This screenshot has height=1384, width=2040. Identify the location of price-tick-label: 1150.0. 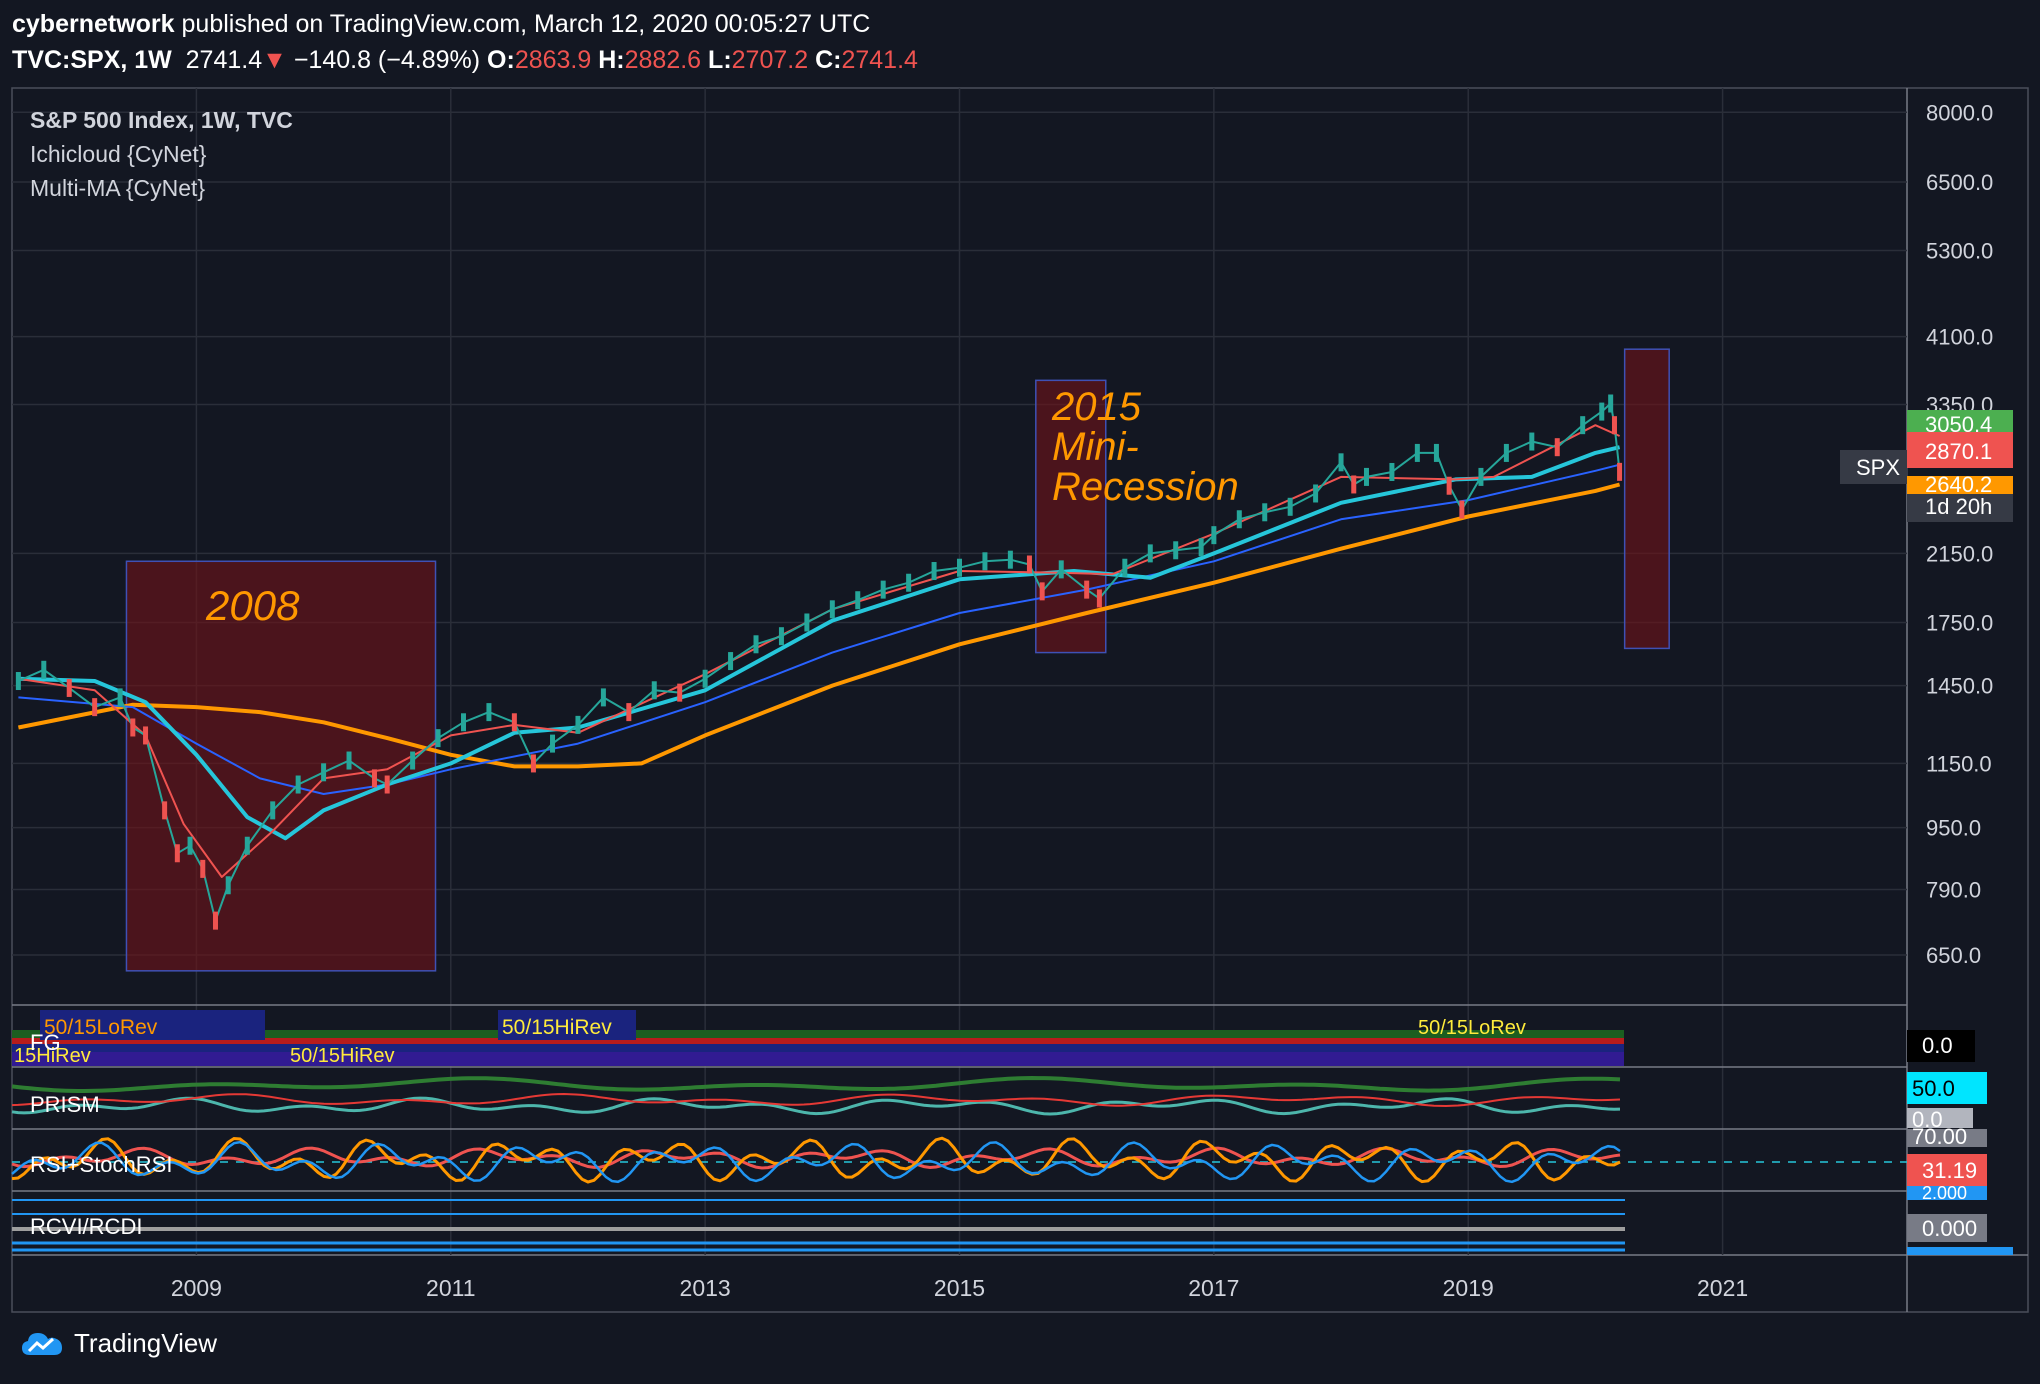
(1959, 763).